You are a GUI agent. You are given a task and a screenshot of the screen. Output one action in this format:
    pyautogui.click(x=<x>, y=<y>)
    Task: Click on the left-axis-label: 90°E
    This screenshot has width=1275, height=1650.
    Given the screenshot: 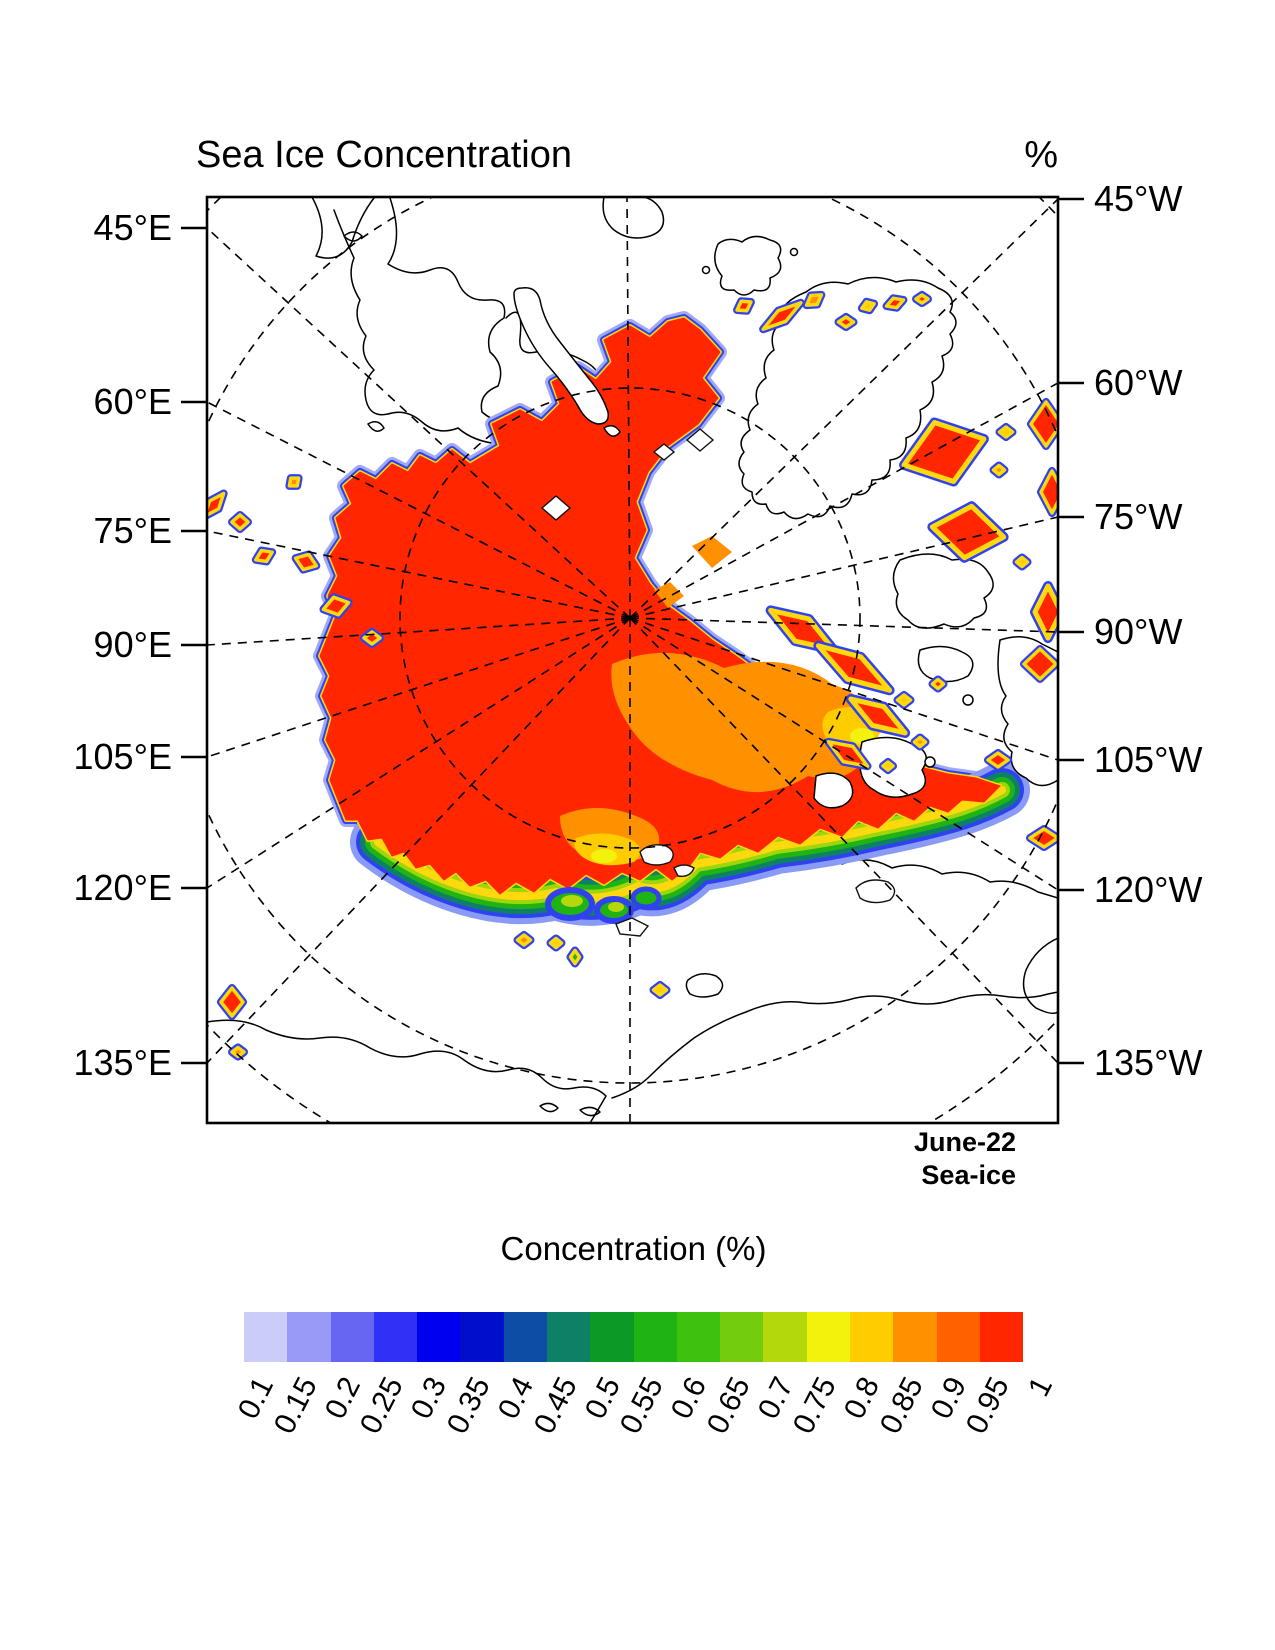 What is the action you would take?
    pyautogui.click(x=132, y=644)
    